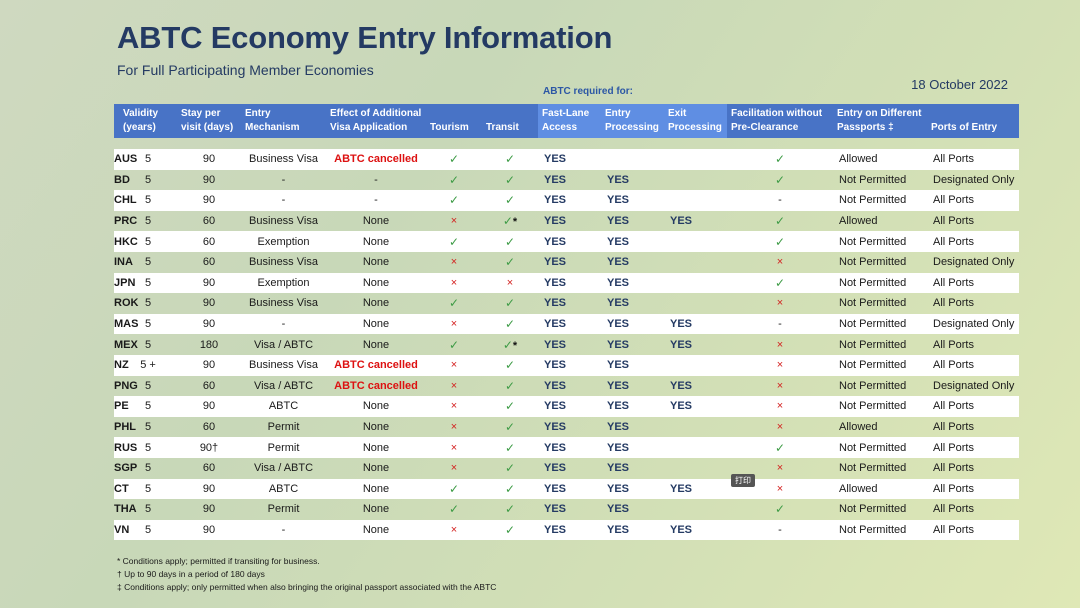 Image resolution: width=1080 pixels, height=608 pixels. Describe the element at coordinates (283, 324) in the screenshot. I see `cell-mechanism: -` at that location.